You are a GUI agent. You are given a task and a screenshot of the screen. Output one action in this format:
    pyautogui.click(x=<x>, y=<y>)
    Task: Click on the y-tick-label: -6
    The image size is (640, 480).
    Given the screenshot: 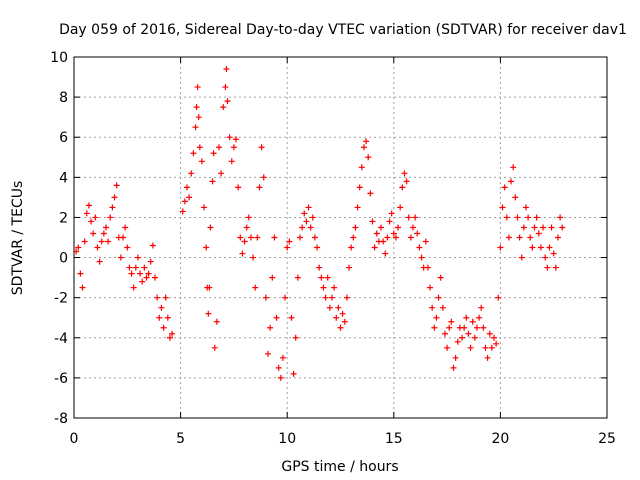 What is the action you would take?
    pyautogui.click(x=61, y=379)
    